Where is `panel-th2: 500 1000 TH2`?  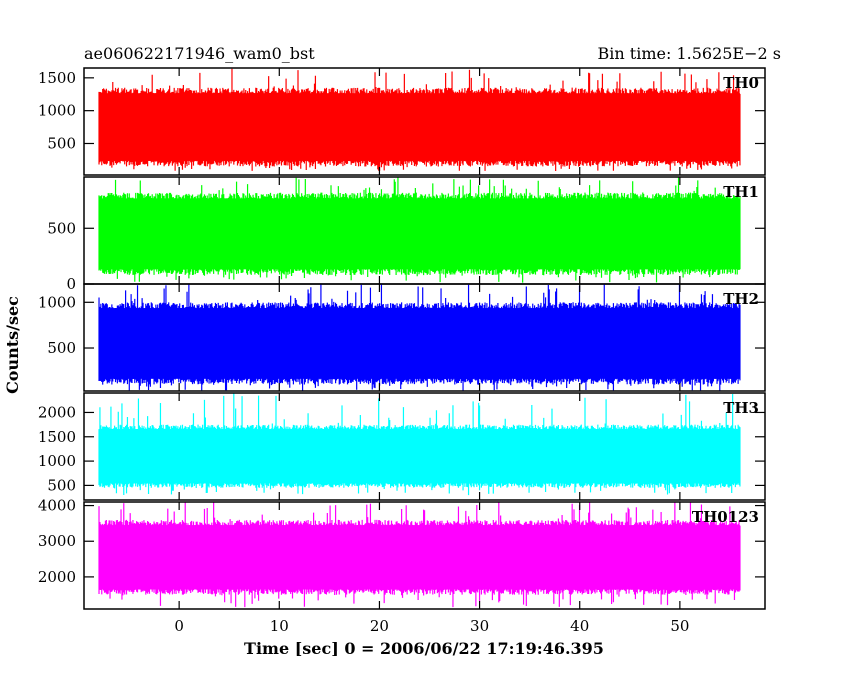
panel-th2: 500 1000 TH2 is located at coordinates (402, 337).